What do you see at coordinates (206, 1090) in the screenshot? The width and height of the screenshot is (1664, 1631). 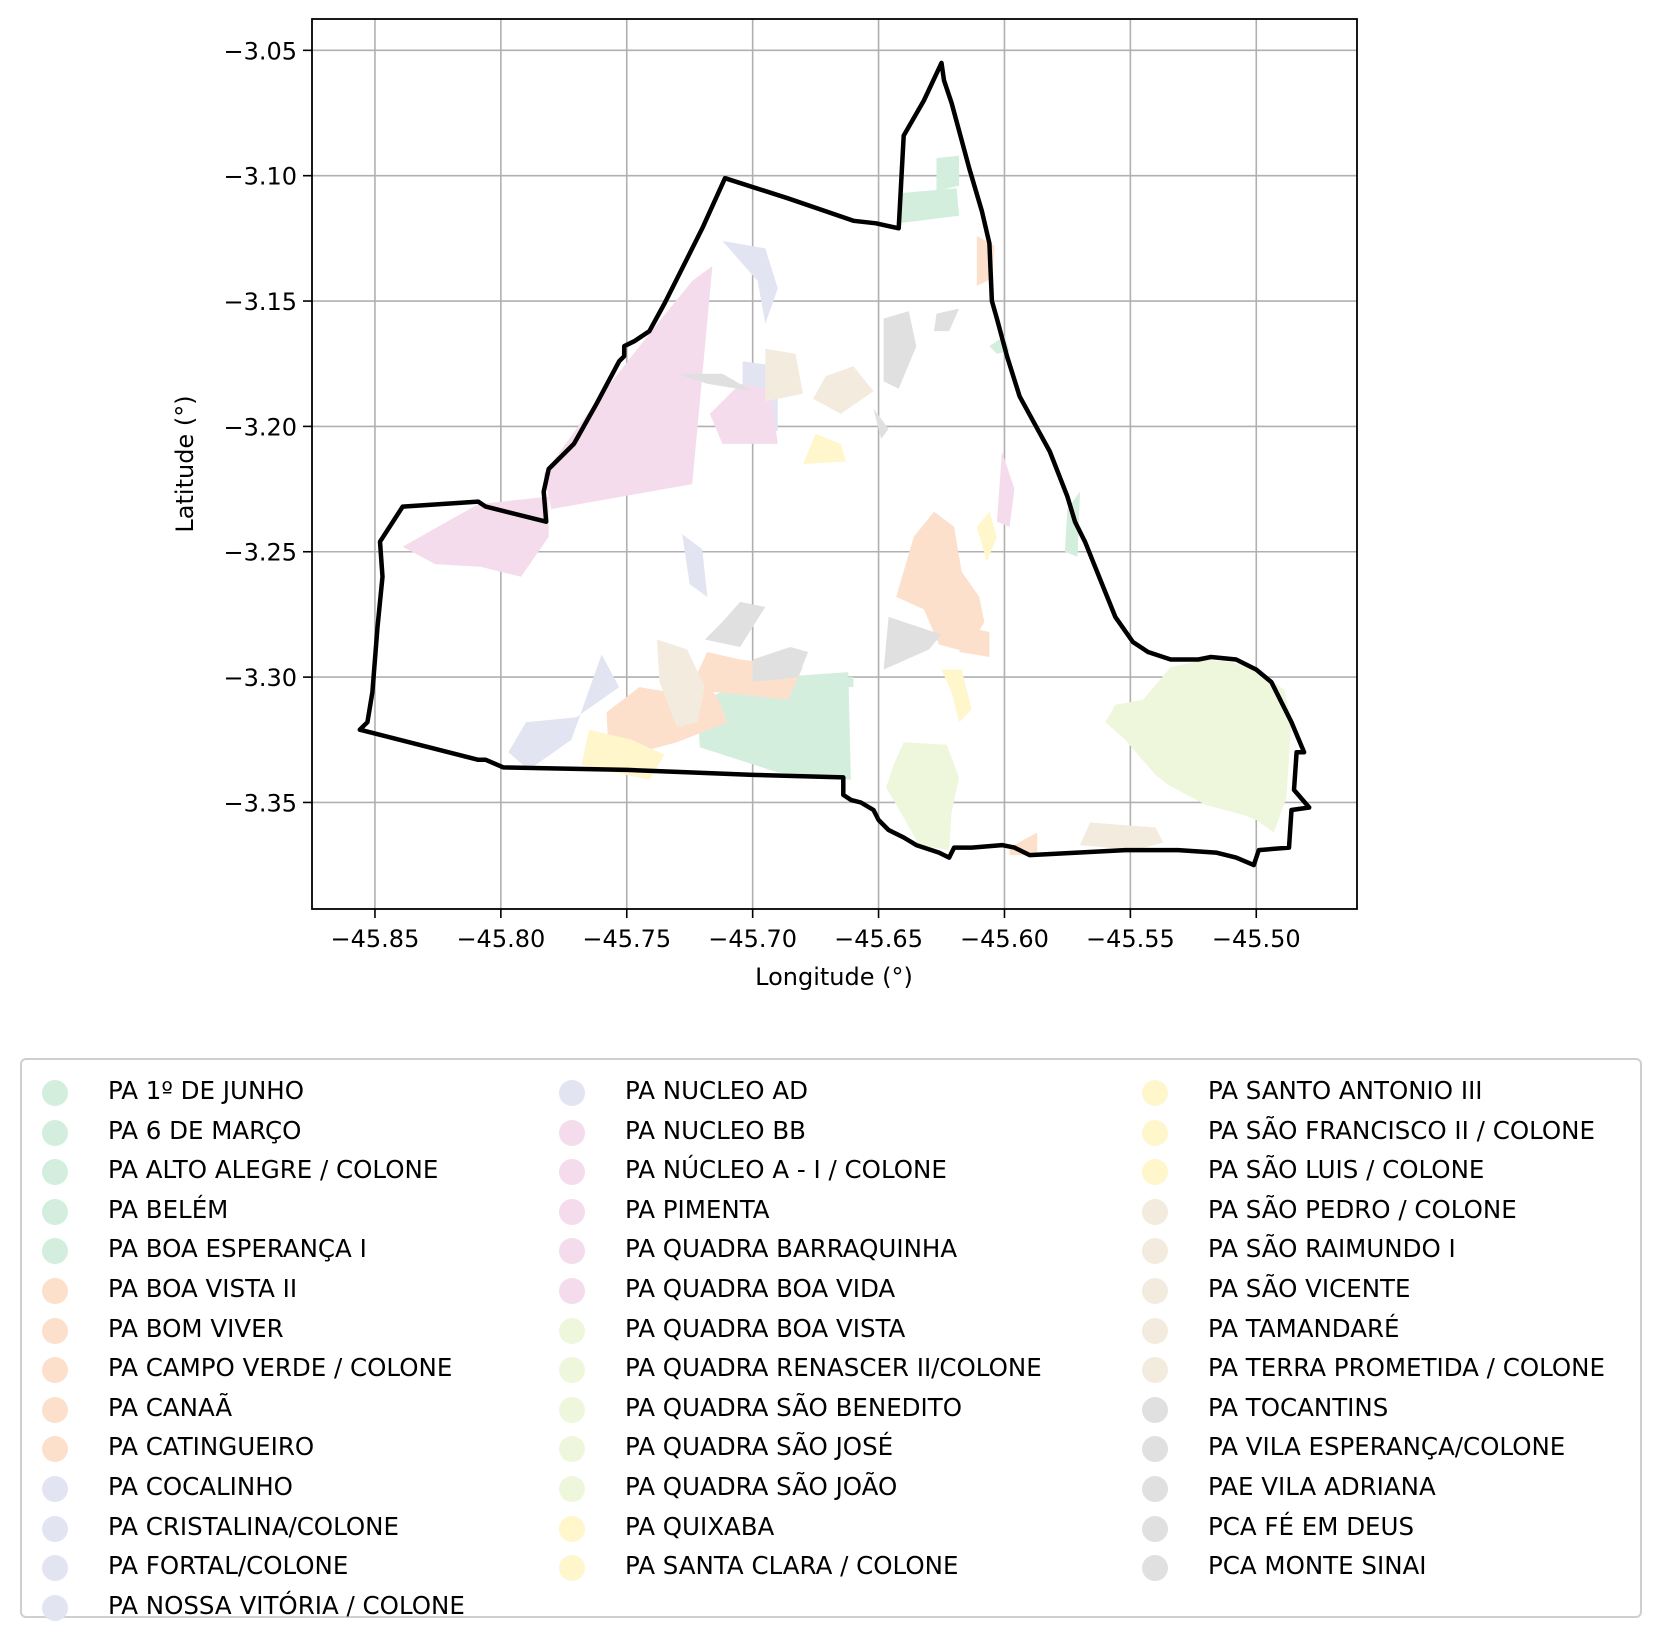 I see `legend-label: PA 1º DE JUNHO` at bounding box center [206, 1090].